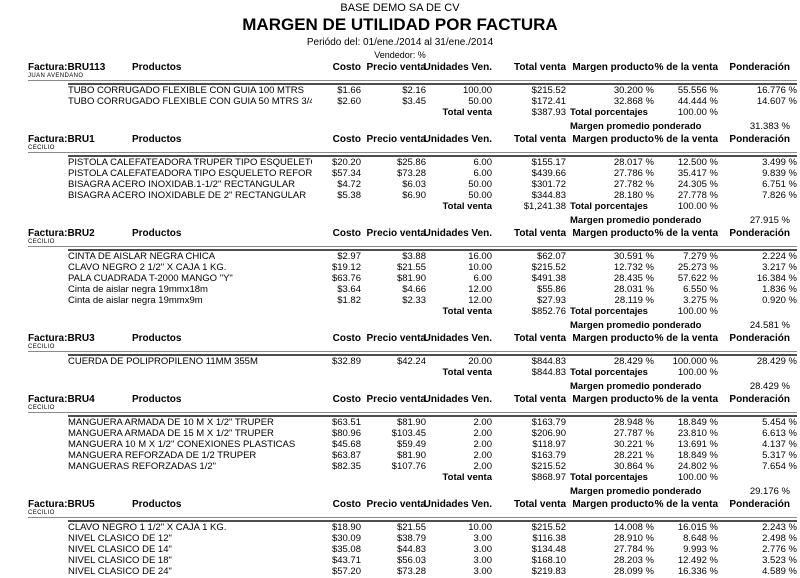 This screenshot has height=578, width=800. Describe the element at coordinates (480, 256) in the screenshot. I see `units-sold-value: 16.00` at that location.